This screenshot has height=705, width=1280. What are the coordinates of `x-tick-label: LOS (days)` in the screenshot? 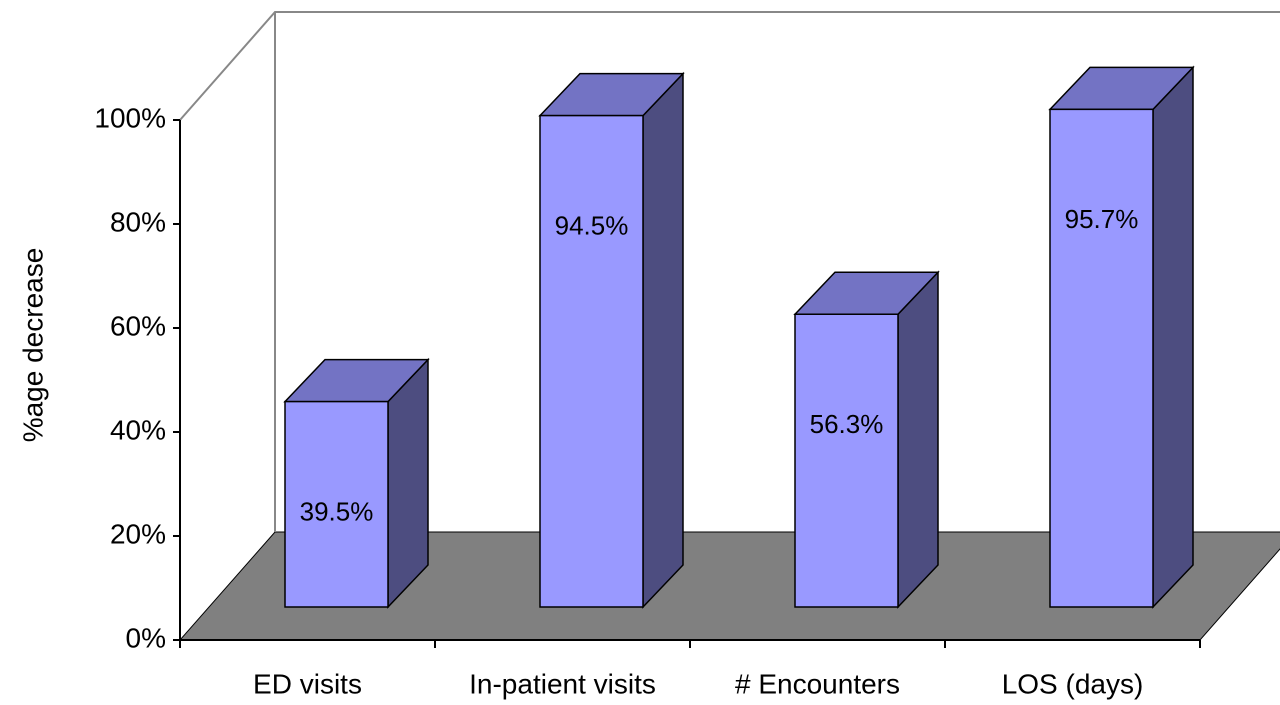 It's located at (1073, 683).